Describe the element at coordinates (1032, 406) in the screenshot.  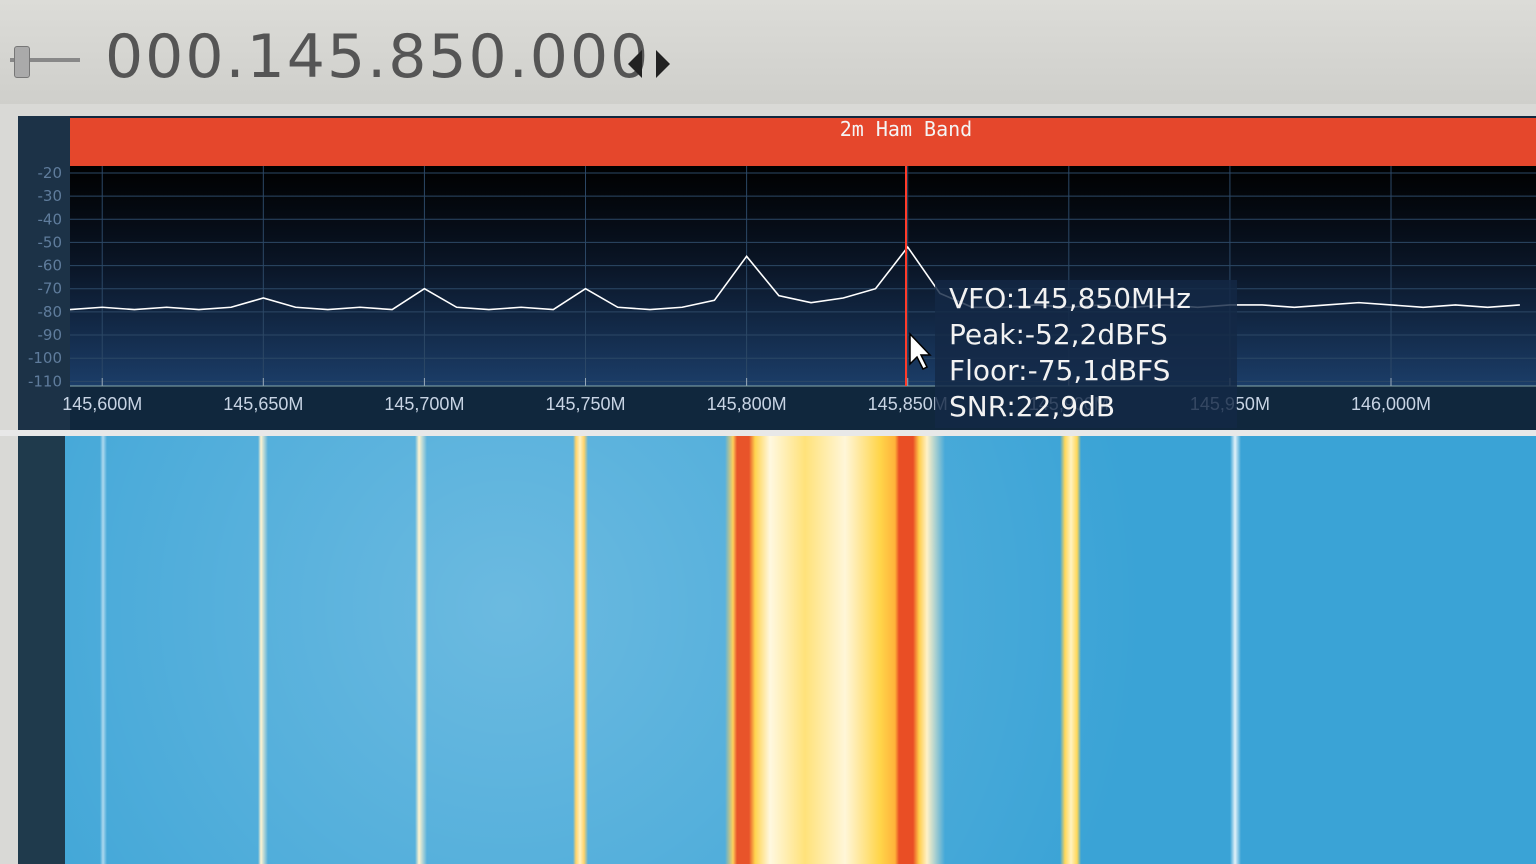
I see `tooltip-snr: SNR:22,9dB` at that location.